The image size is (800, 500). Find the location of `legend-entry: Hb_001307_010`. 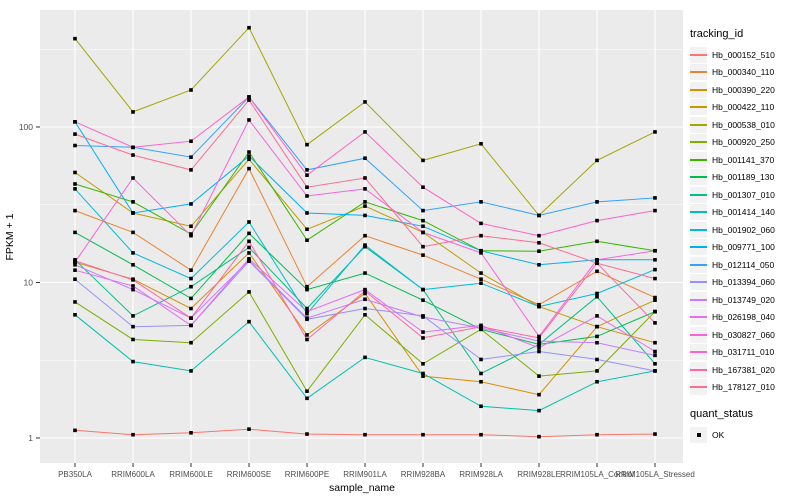

legend-entry: Hb_001307_010 is located at coordinates (744, 195).